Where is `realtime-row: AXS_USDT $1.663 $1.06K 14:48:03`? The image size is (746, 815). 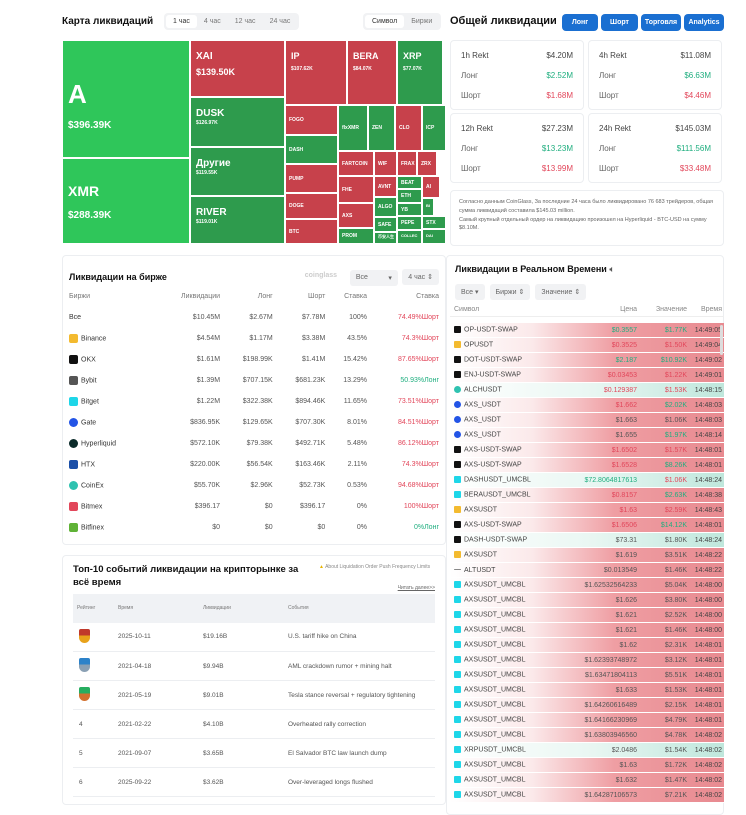 realtime-row: AXS_USDT $1.663 $1.06K 14:48:03 is located at coordinates (587, 420).